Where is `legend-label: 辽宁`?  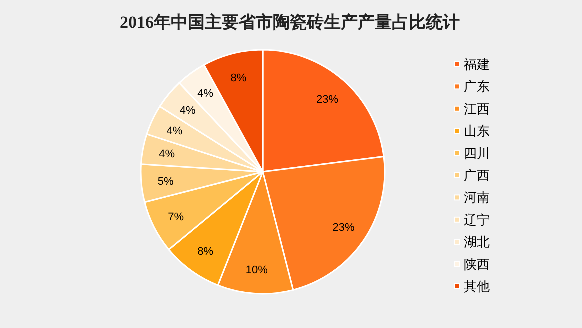
legend-label: 辽宁 is located at coordinates (477, 220).